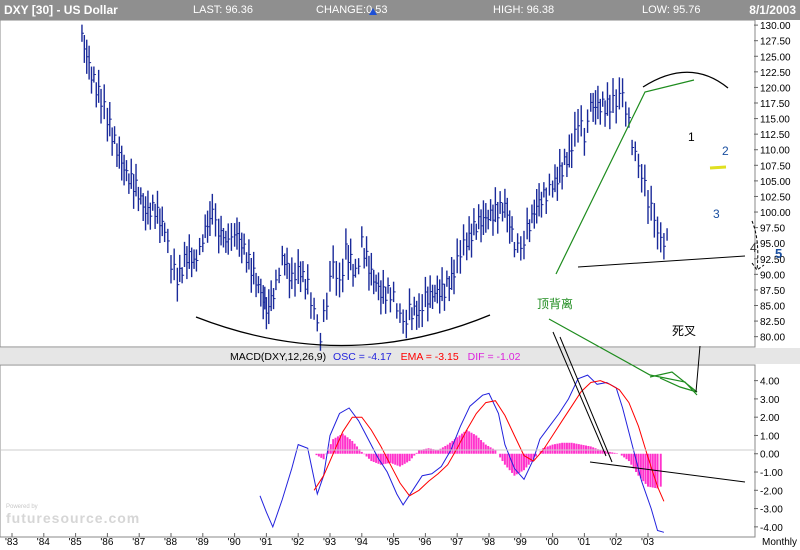 The image size is (800, 550). Describe the element at coordinates (61, 10) in the screenshot. I see `symbol-title: DXY [30] - US Dollar` at that location.